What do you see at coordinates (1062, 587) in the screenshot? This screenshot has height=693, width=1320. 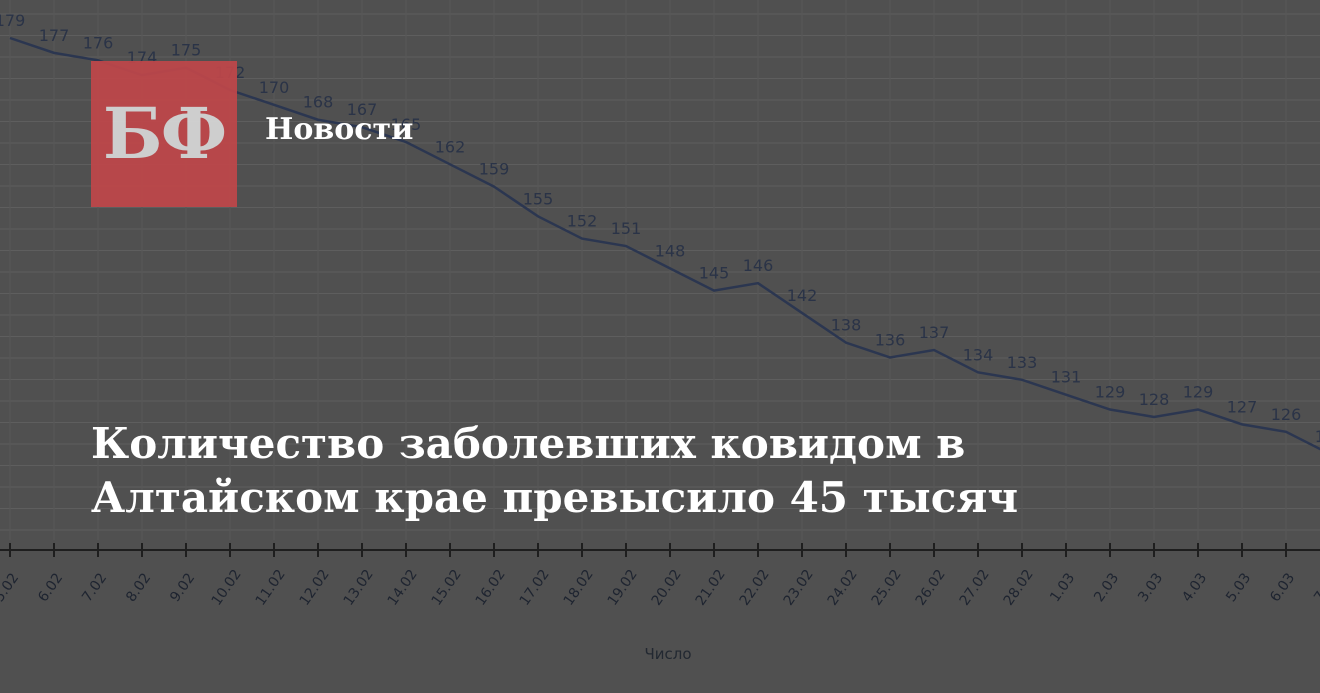 I see `x-tick-label: 1.03` at bounding box center [1062, 587].